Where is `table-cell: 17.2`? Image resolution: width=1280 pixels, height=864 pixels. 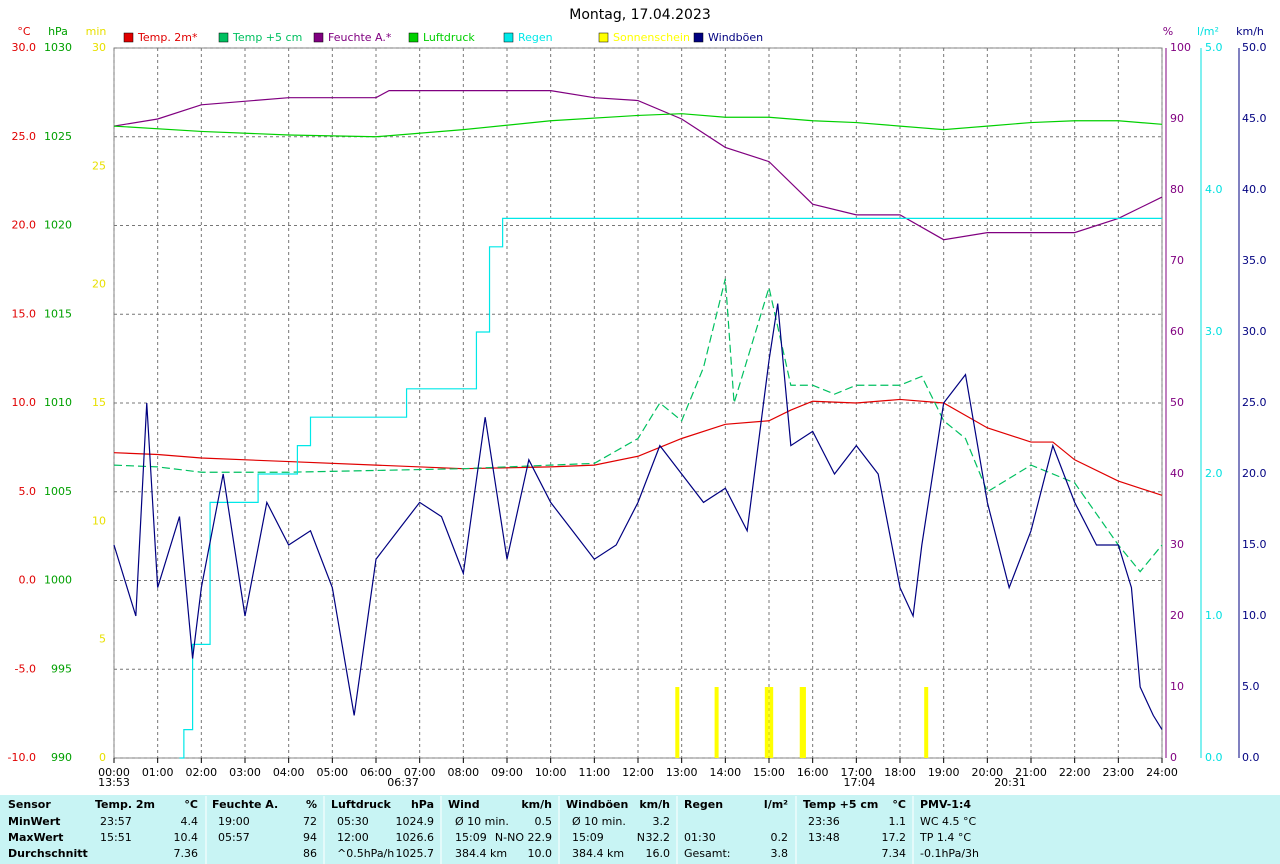
table-cell: 17.2 is located at coordinates (894, 837).